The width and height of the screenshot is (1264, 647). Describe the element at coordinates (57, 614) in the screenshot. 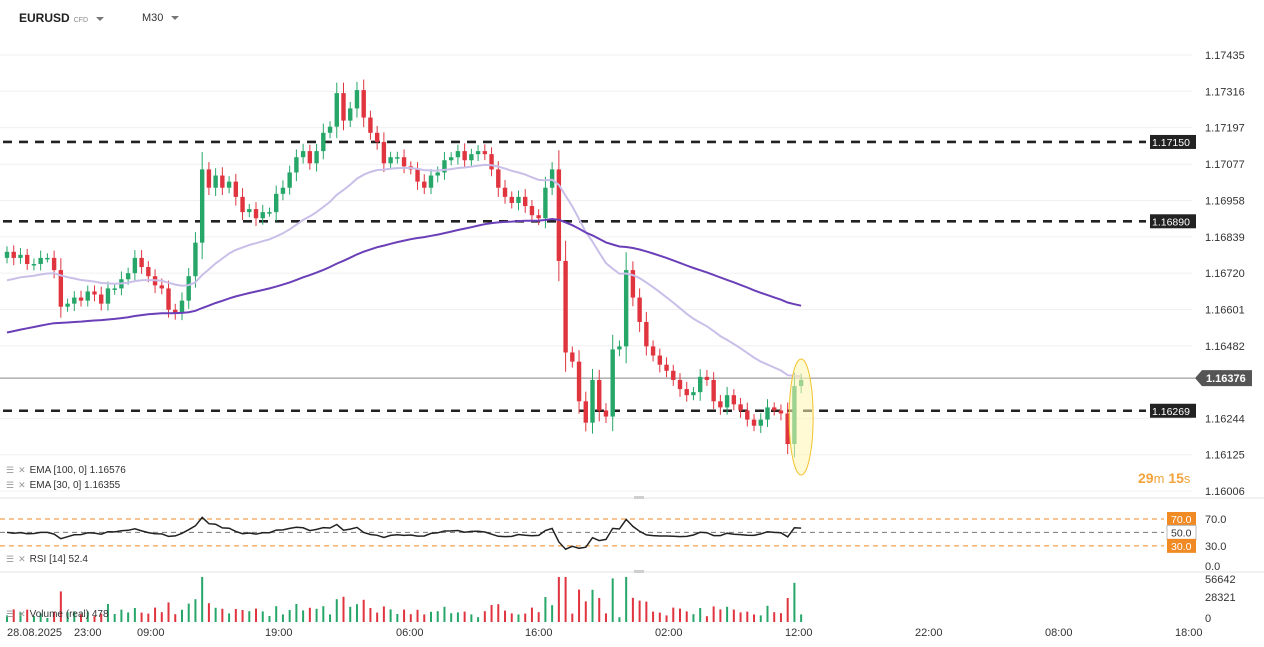

I see `legend-volume: ☰ ✕ Volume (real) 478` at that location.